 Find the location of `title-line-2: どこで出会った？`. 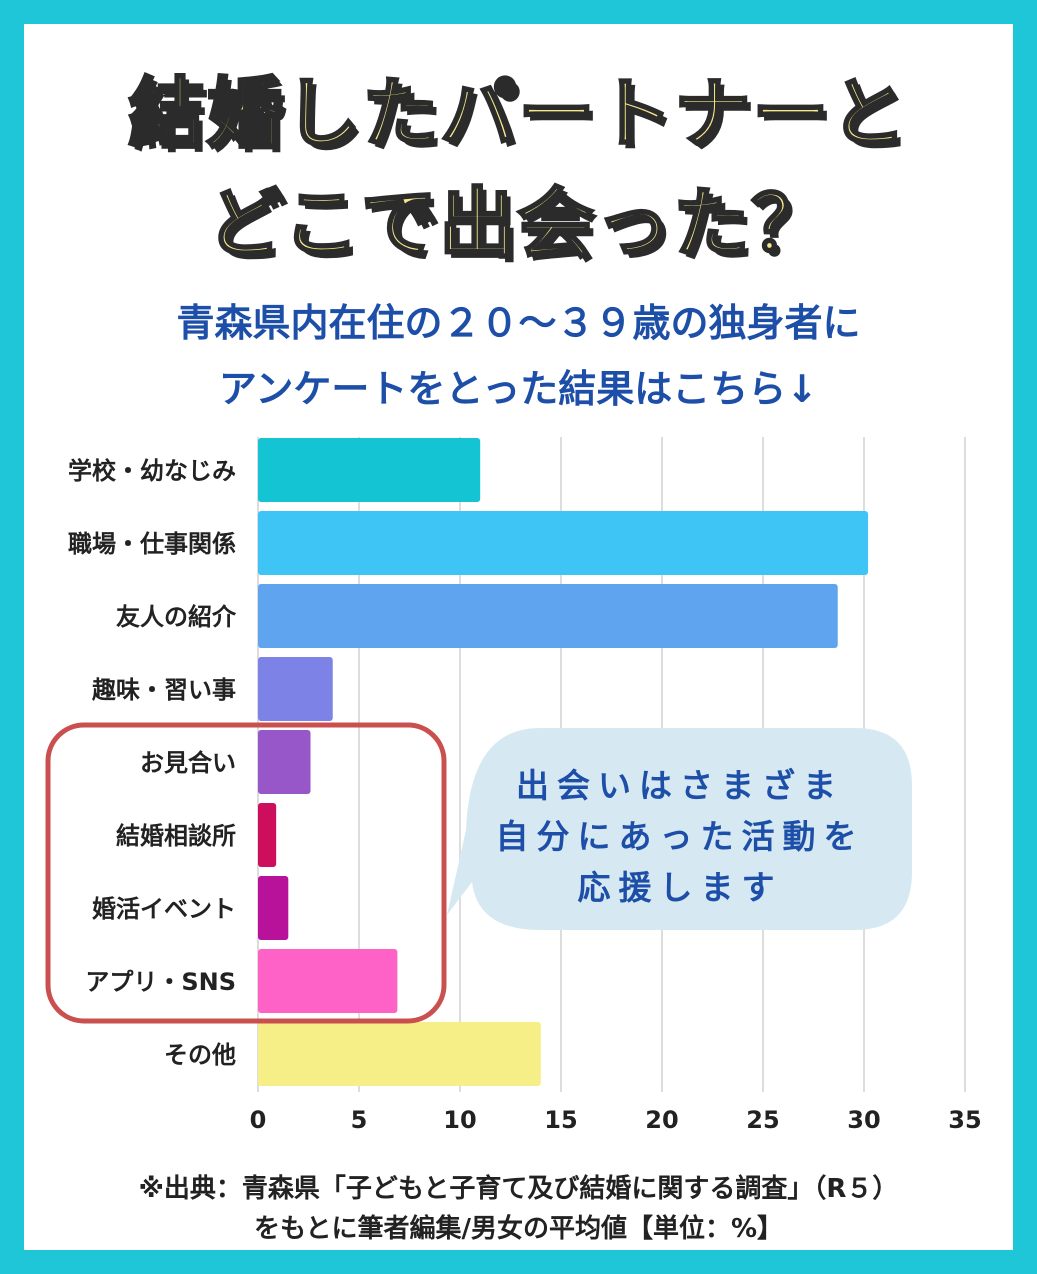

title-line-2: どこで出会った？ is located at coordinates (518, 224).